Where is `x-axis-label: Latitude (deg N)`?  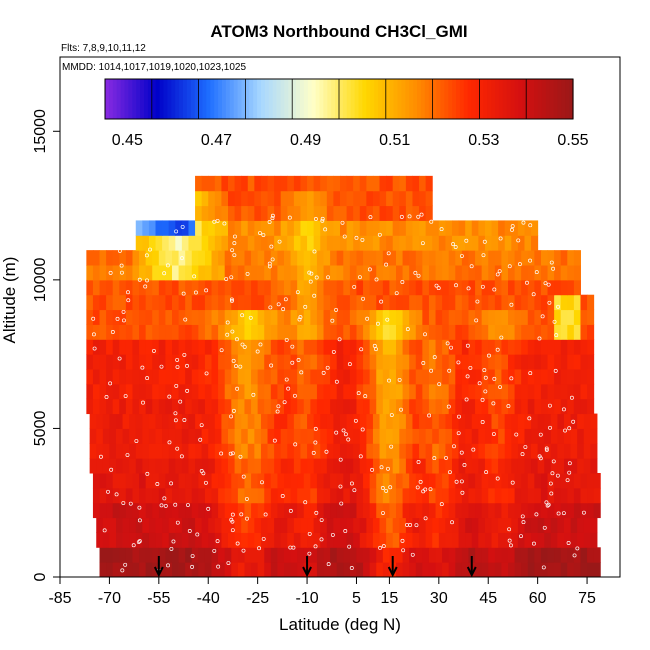 x-axis-label: Latitude (deg N) is located at coordinates (340, 624).